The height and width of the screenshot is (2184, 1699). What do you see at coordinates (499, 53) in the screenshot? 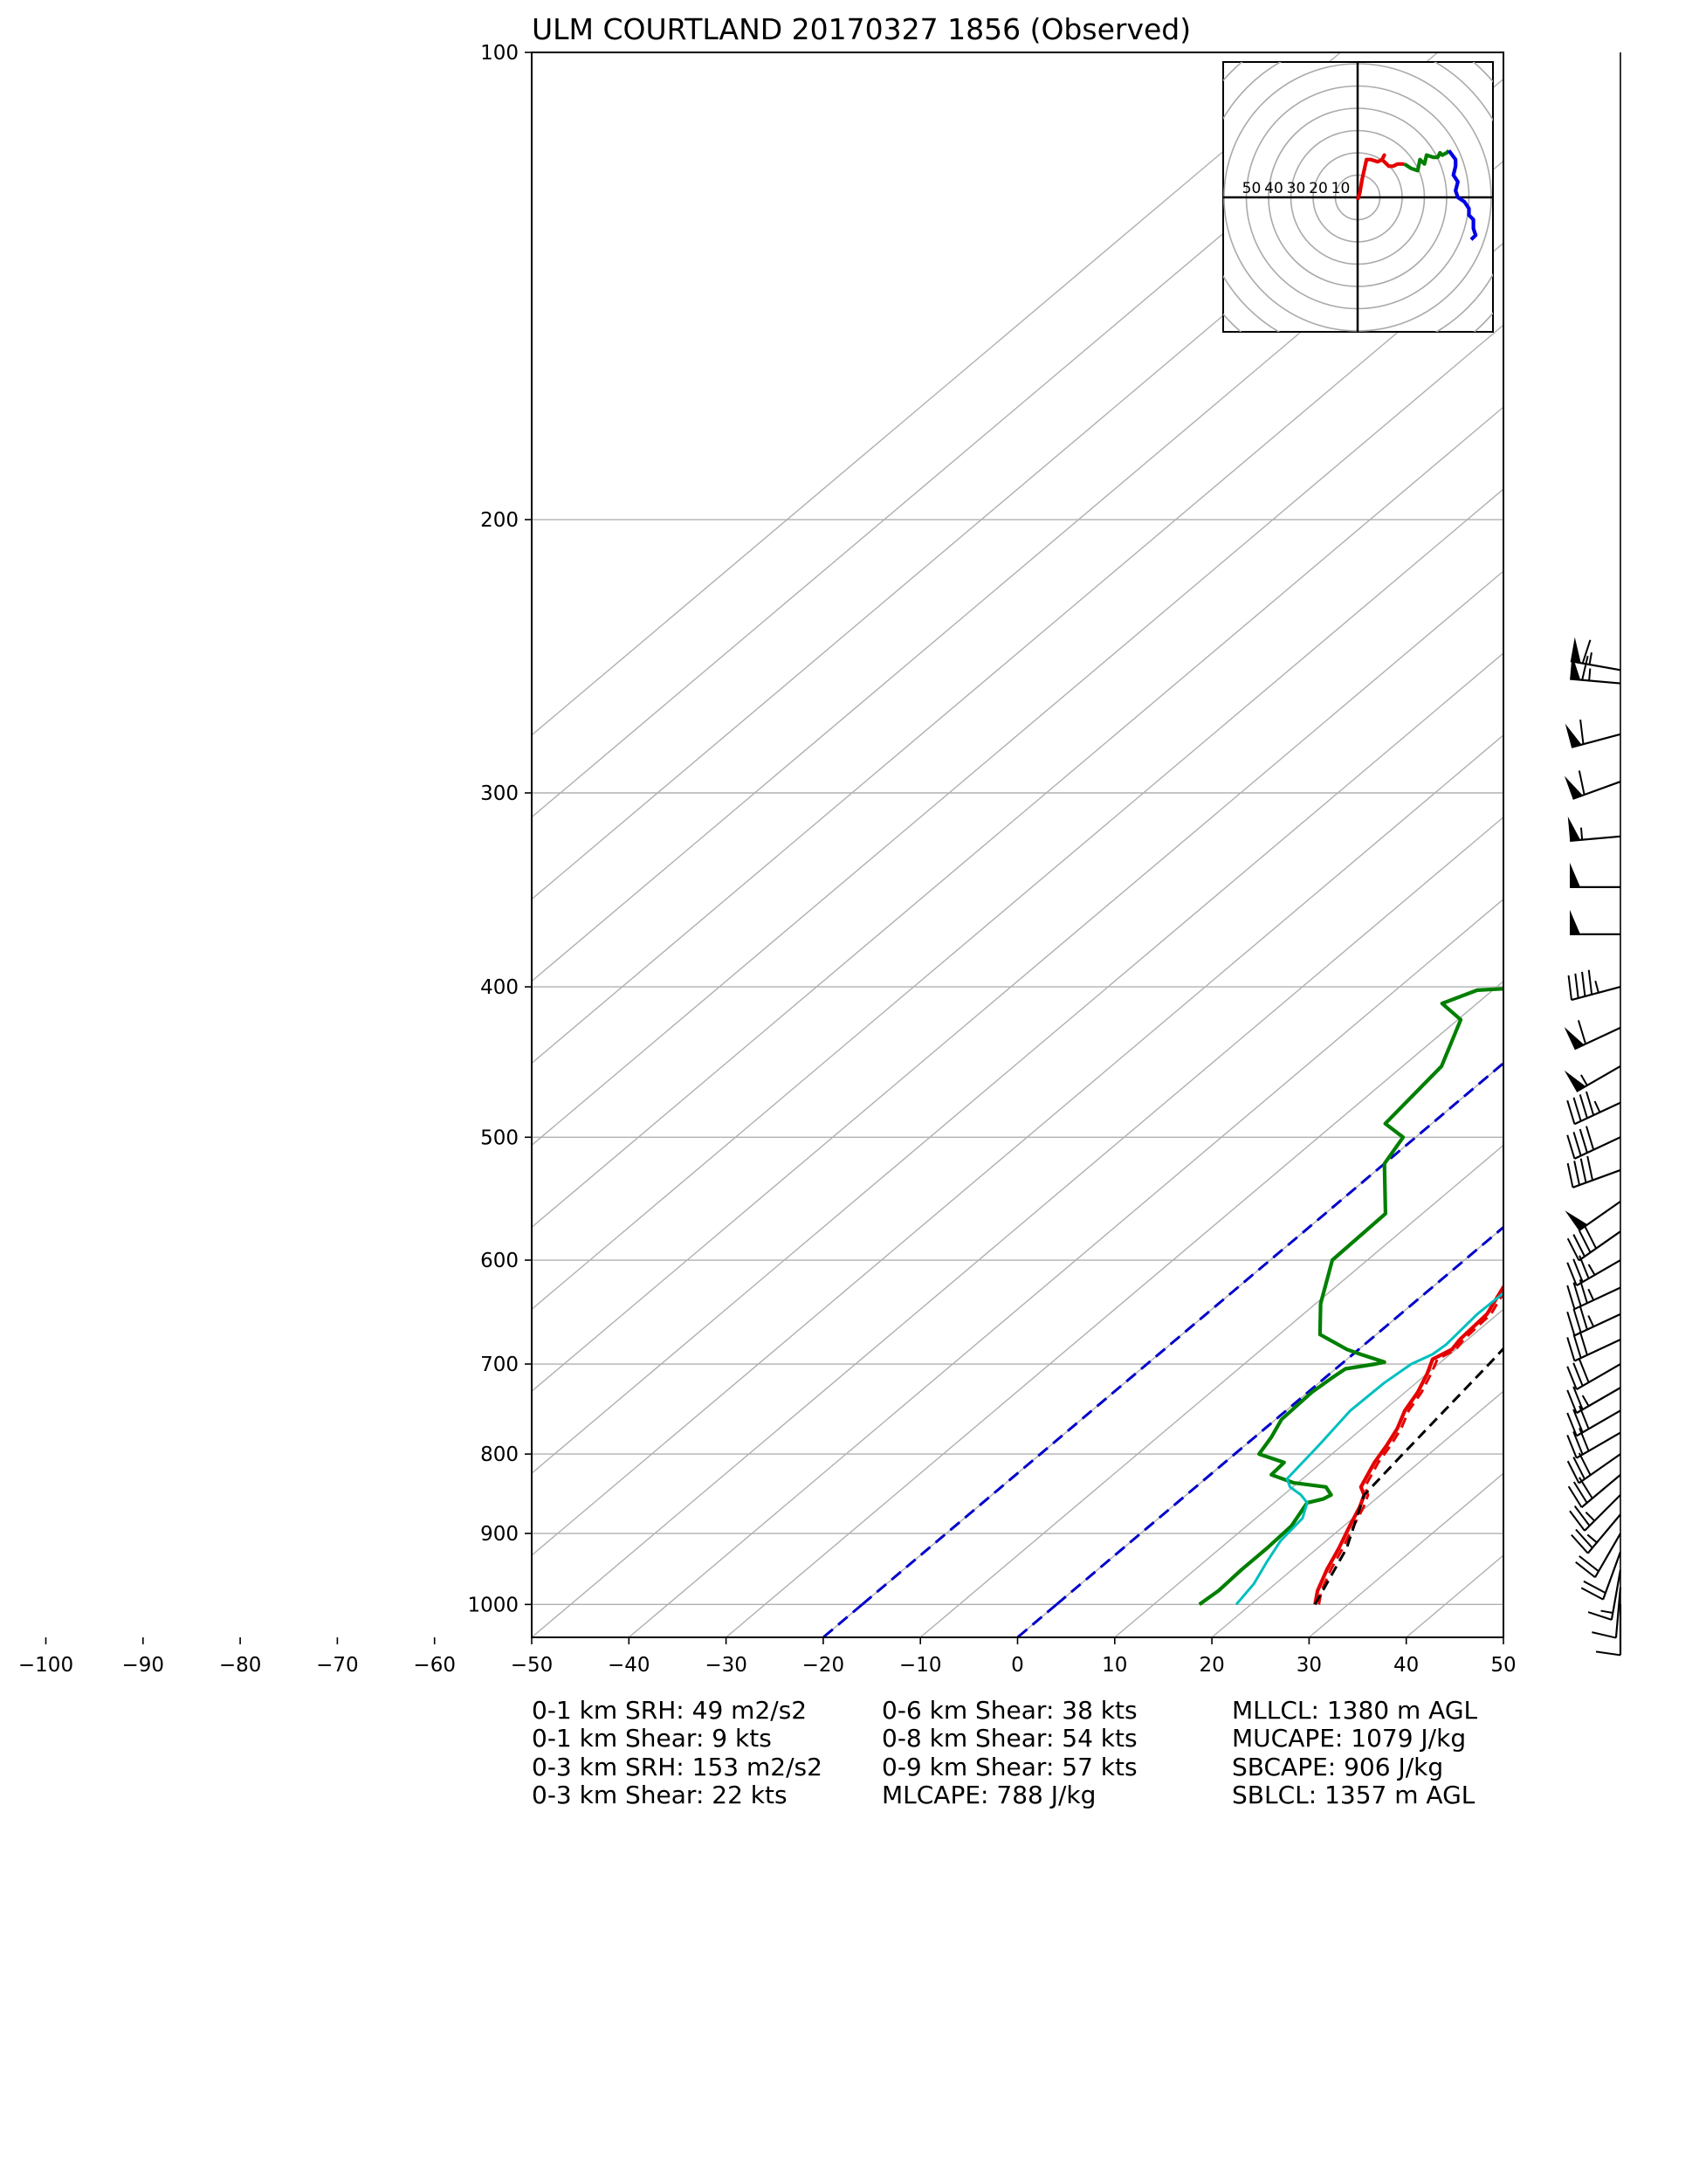
I see `y-tick-label: 100` at bounding box center [499, 53].